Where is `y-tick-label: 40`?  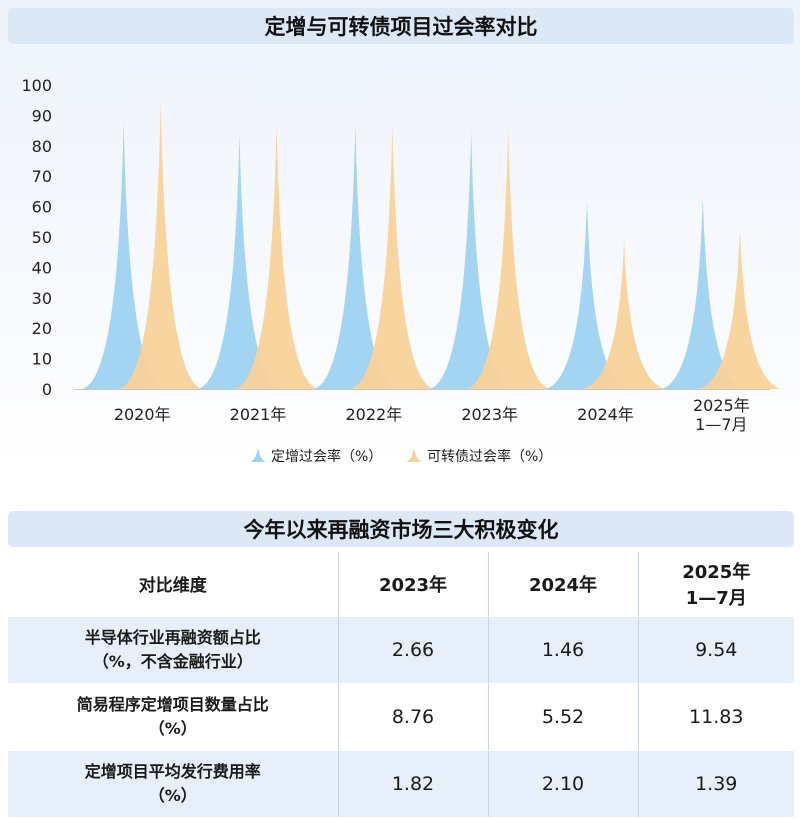
y-tick-label: 40 is located at coordinates (42, 267).